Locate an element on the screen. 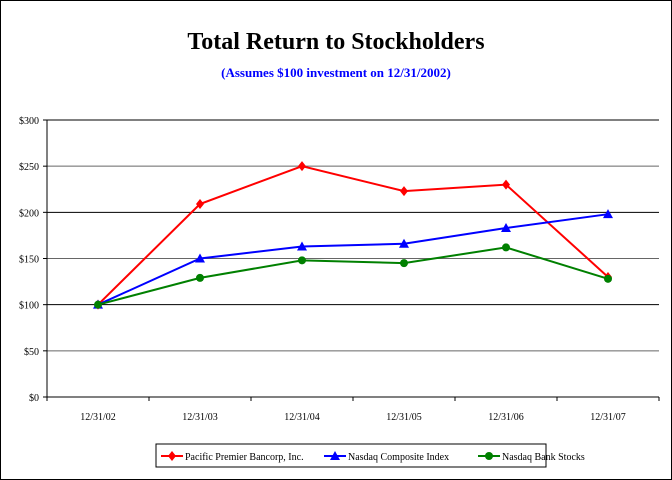  x-tick-label: 12/31/04 is located at coordinates (302, 417).